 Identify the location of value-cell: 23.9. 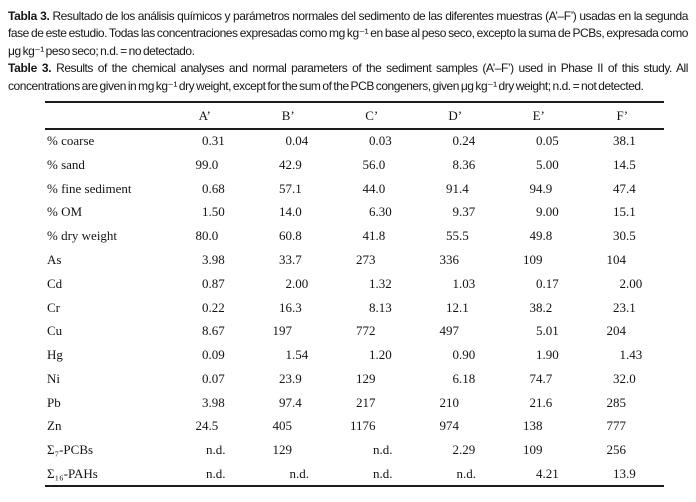
(289, 379).